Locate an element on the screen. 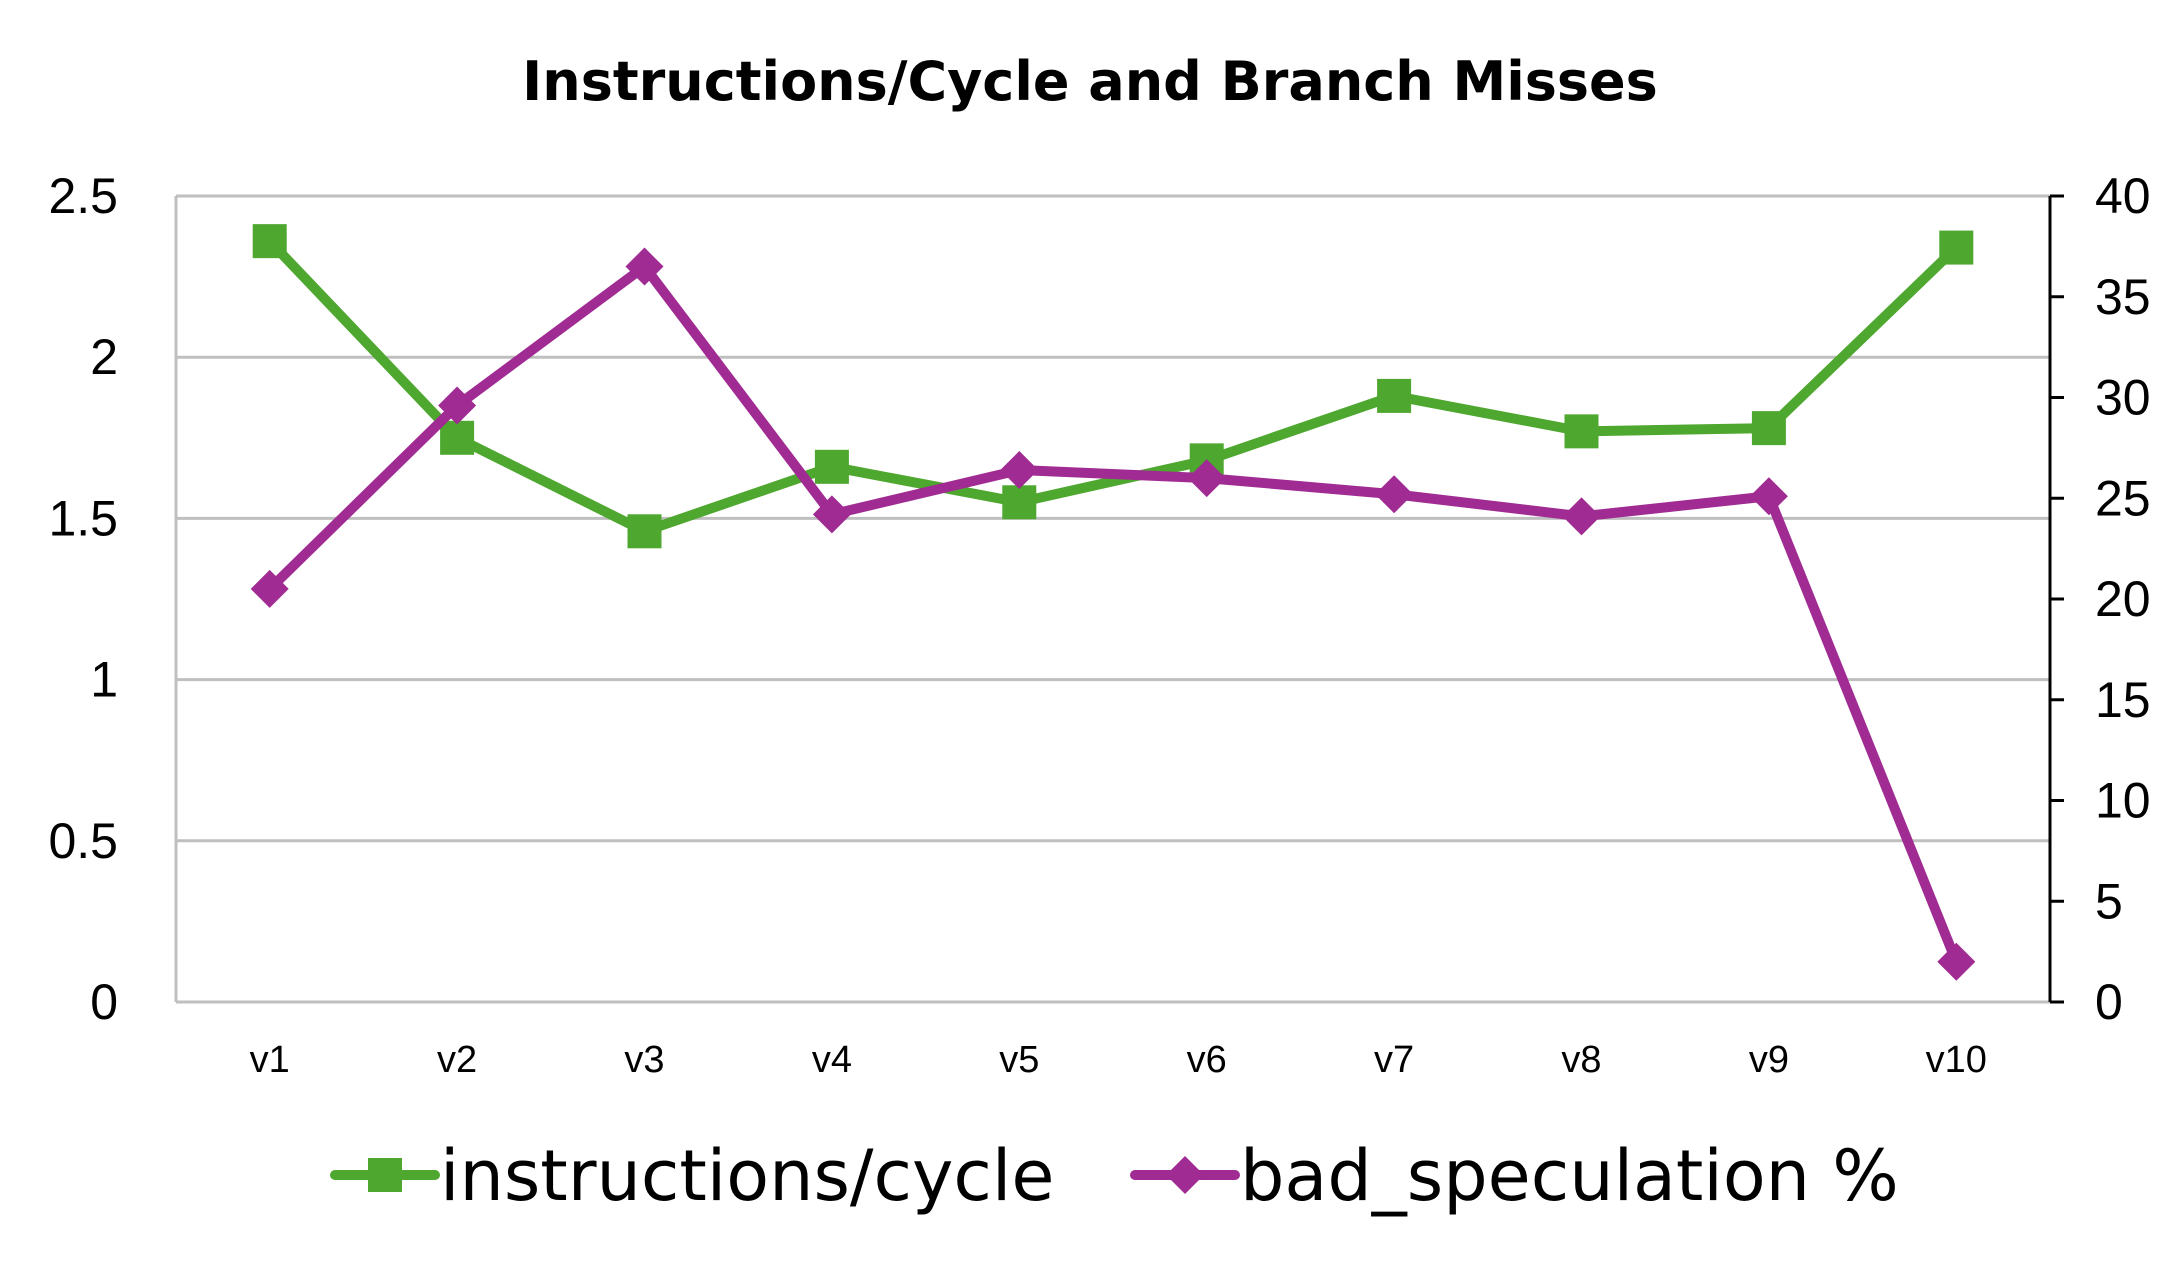 The height and width of the screenshot is (1274, 2181). x-tick-label: v3 is located at coordinates (644, 1060).